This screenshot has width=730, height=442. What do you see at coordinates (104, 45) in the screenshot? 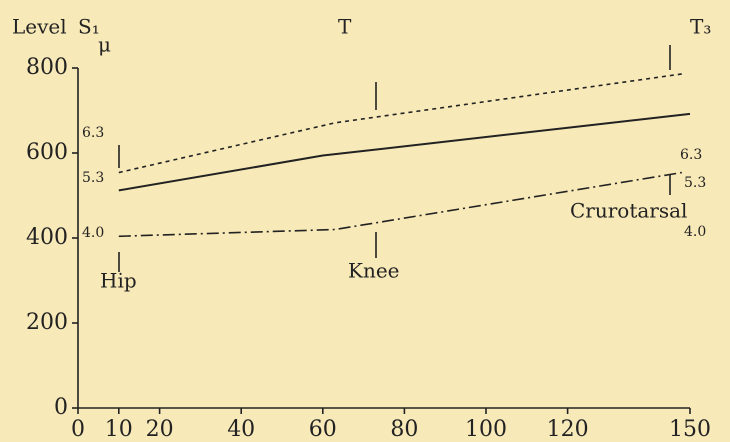
I see `annotation: μ` at bounding box center [104, 45].